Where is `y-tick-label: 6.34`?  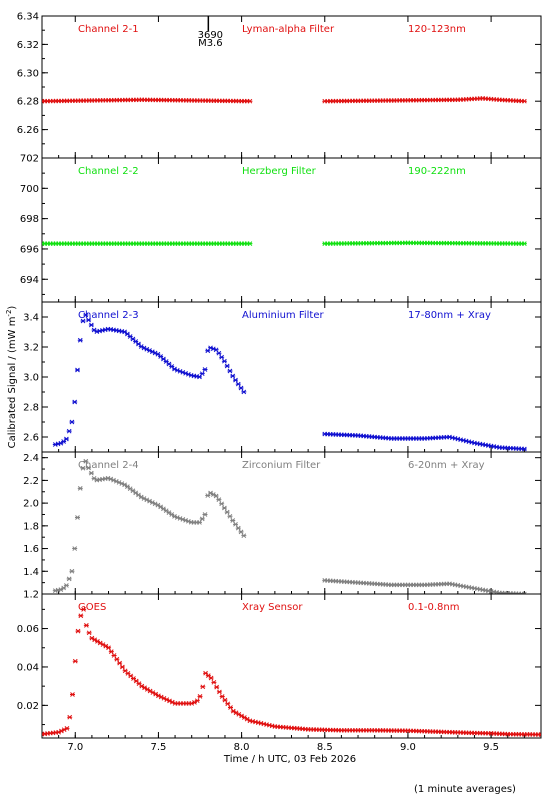
y-tick-label: 6.34 is located at coordinates (28, 17).